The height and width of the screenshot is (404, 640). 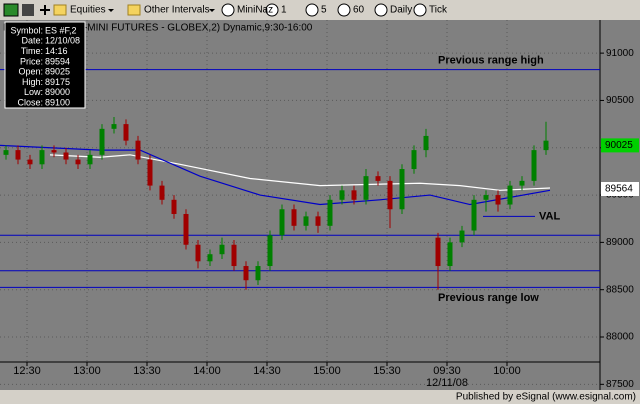 I want to click on info-value: 12/10/08, so click(x=62, y=41).